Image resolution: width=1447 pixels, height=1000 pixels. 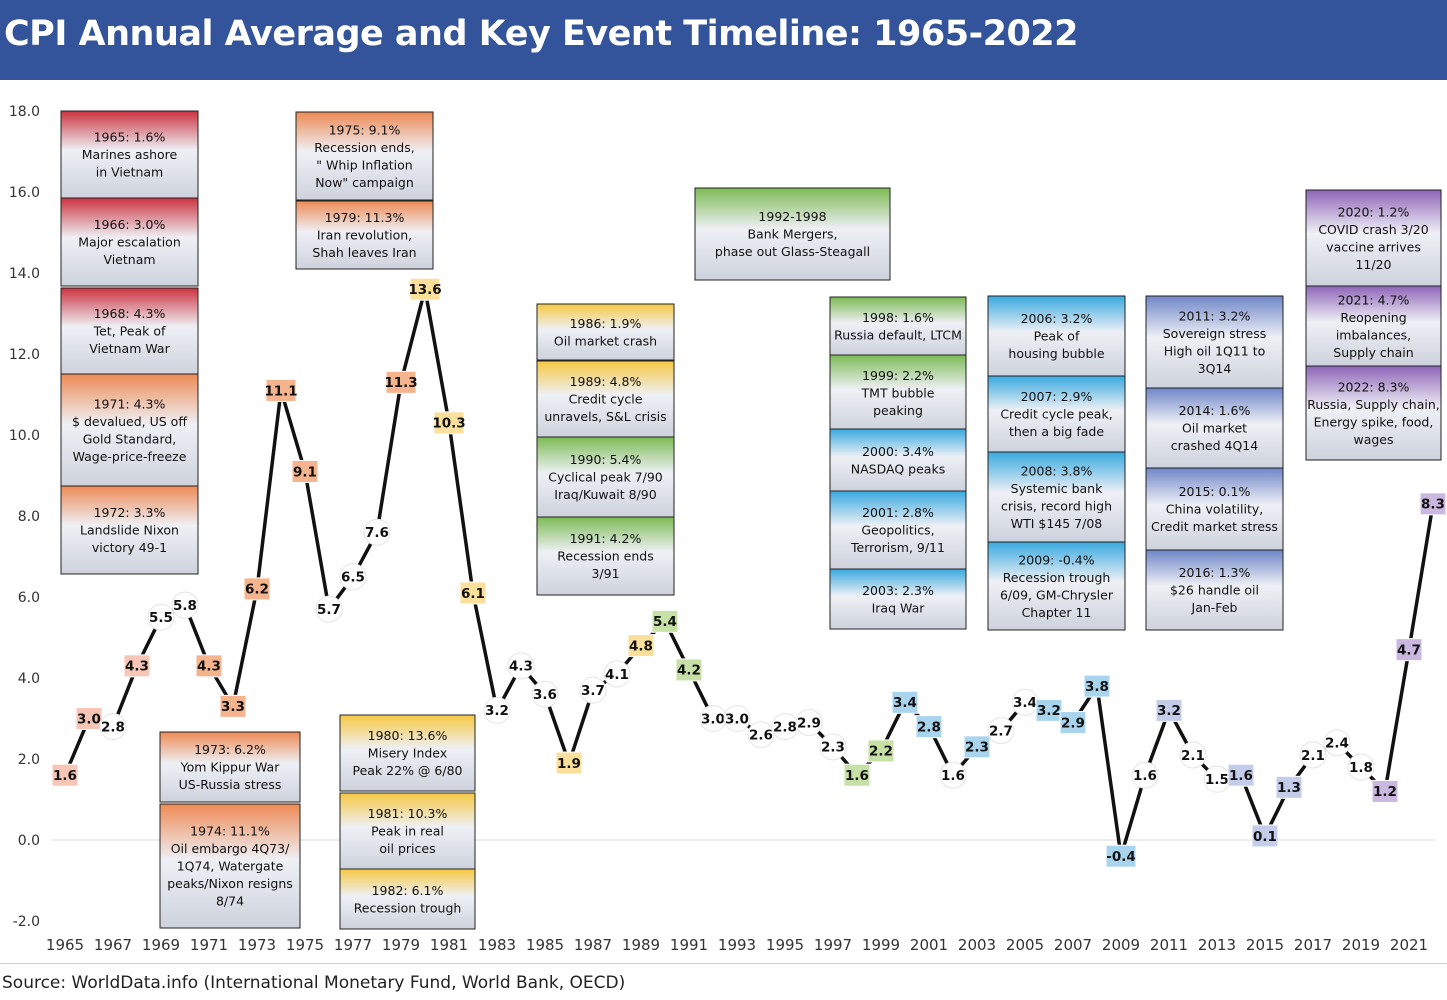 What do you see at coordinates (897, 530) in the screenshot?
I see `event-text-line: Geopolitics,` at bounding box center [897, 530].